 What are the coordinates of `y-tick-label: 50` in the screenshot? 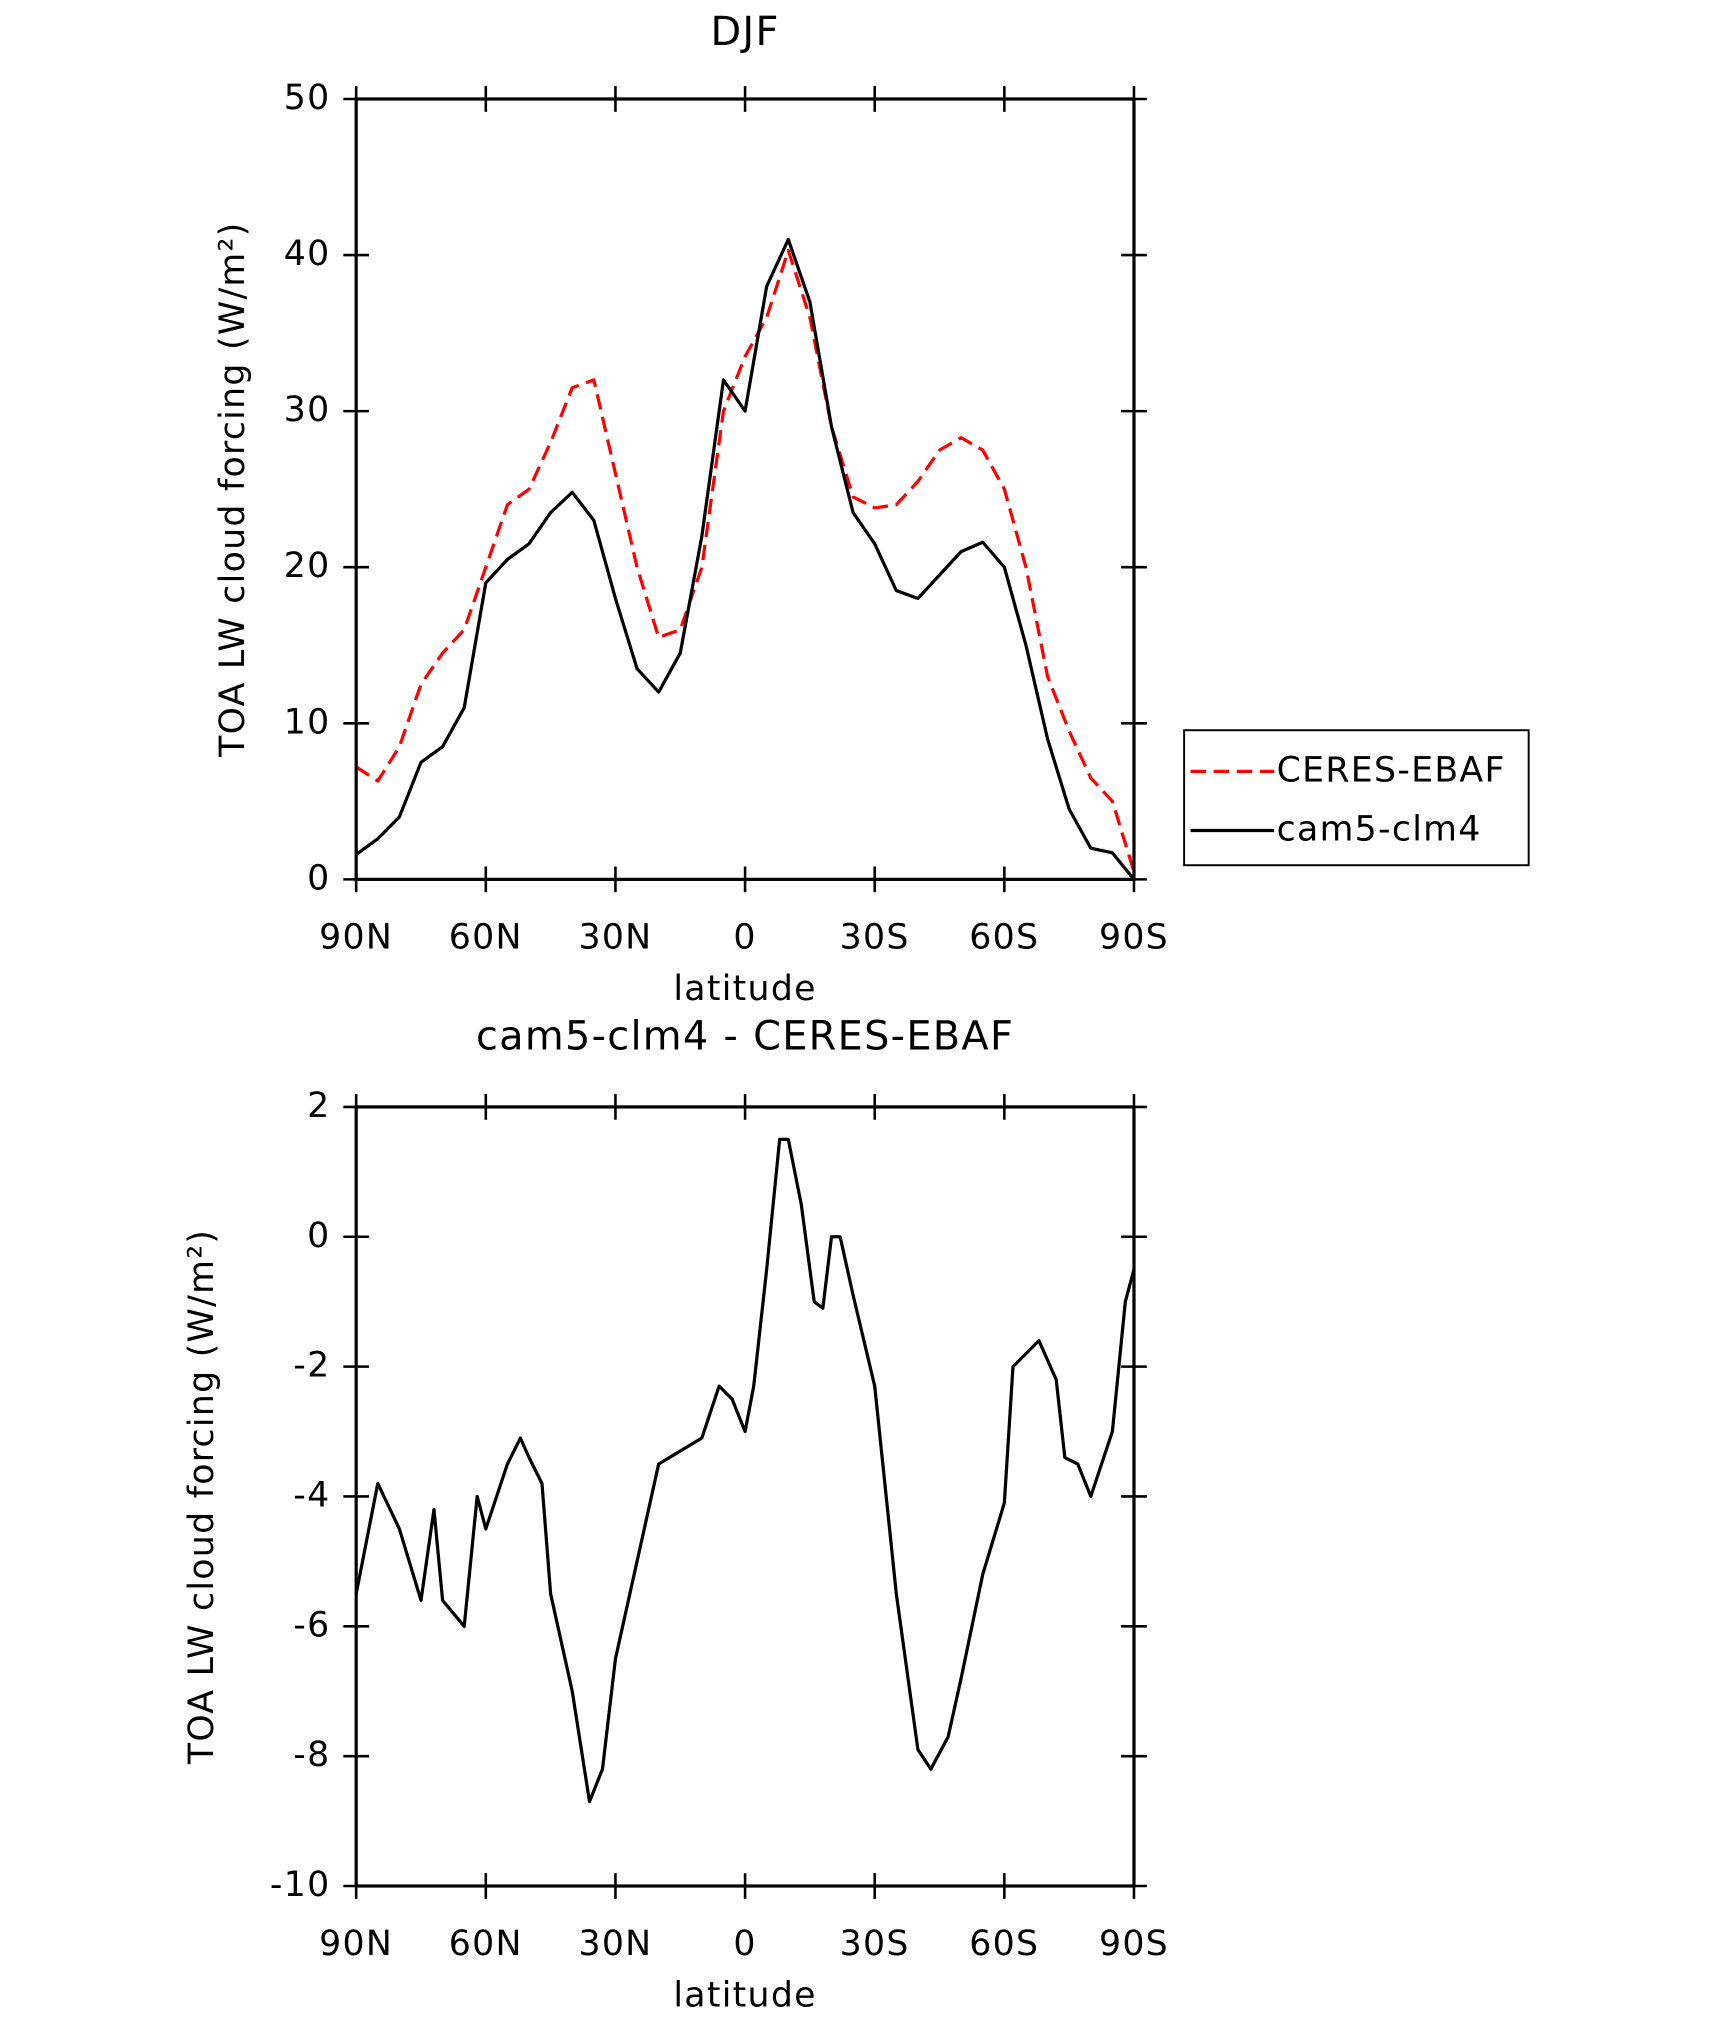 It's located at (307, 98).